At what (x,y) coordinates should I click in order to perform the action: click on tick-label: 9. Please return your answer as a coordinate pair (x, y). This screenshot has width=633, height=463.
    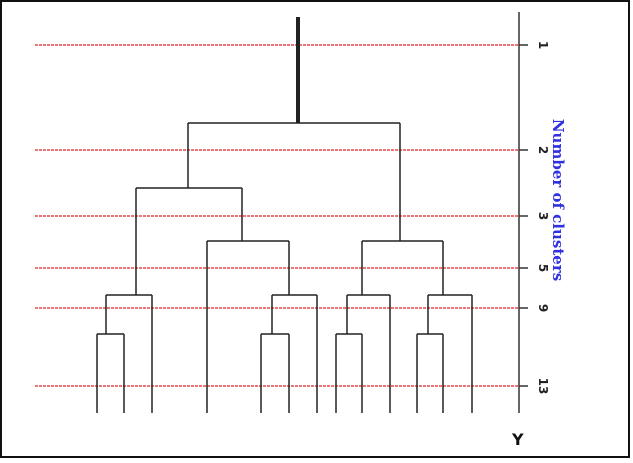
    Looking at the image, I should click on (543, 308).